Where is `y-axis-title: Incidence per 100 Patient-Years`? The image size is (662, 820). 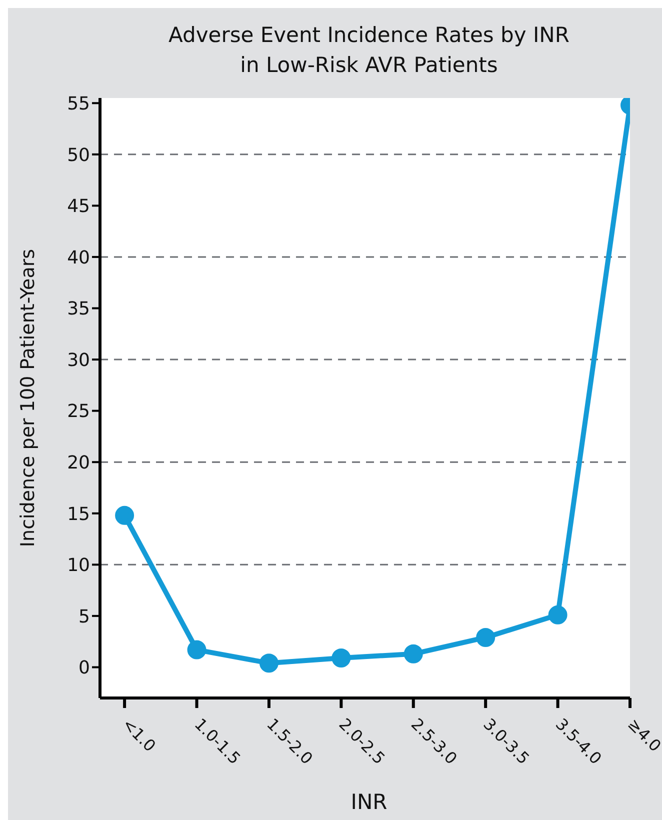
y-axis-title: Incidence per 100 Patient-Years is located at coordinates (28, 398).